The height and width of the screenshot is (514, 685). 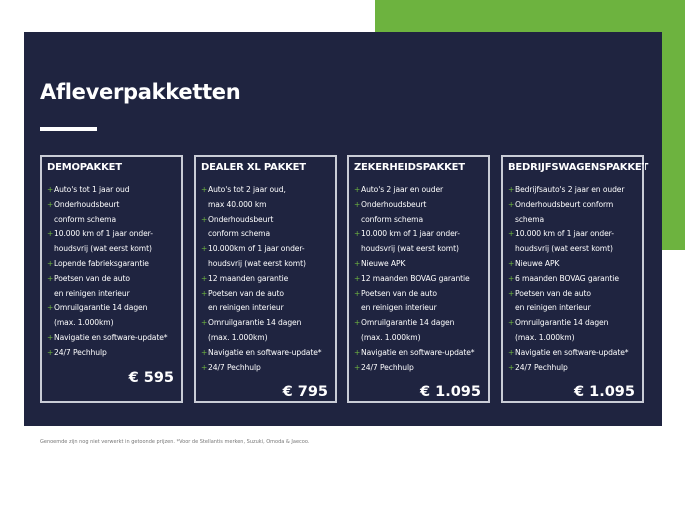 I want to click on feature-item: +Lopende fabrieksgarantie, so click(x=112, y=264).